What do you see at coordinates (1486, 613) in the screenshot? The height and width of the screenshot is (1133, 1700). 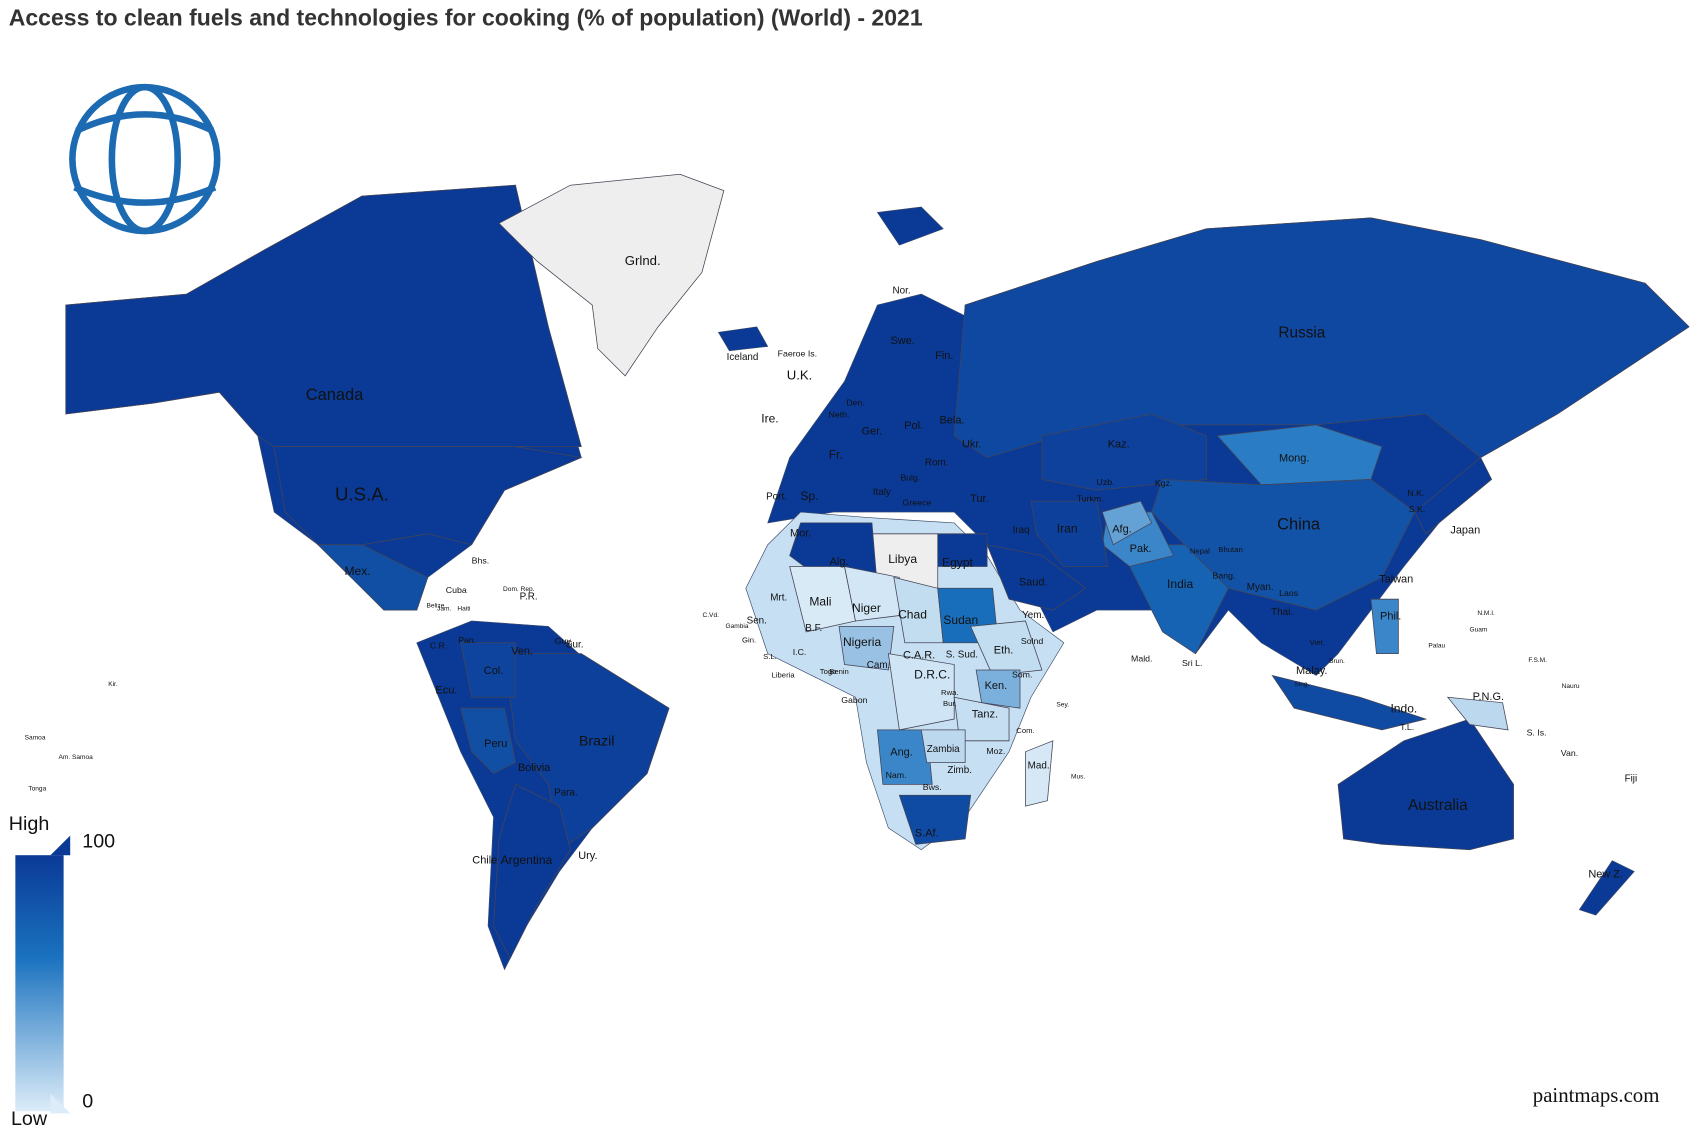 I see `place-label: N.M.I.` at bounding box center [1486, 613].